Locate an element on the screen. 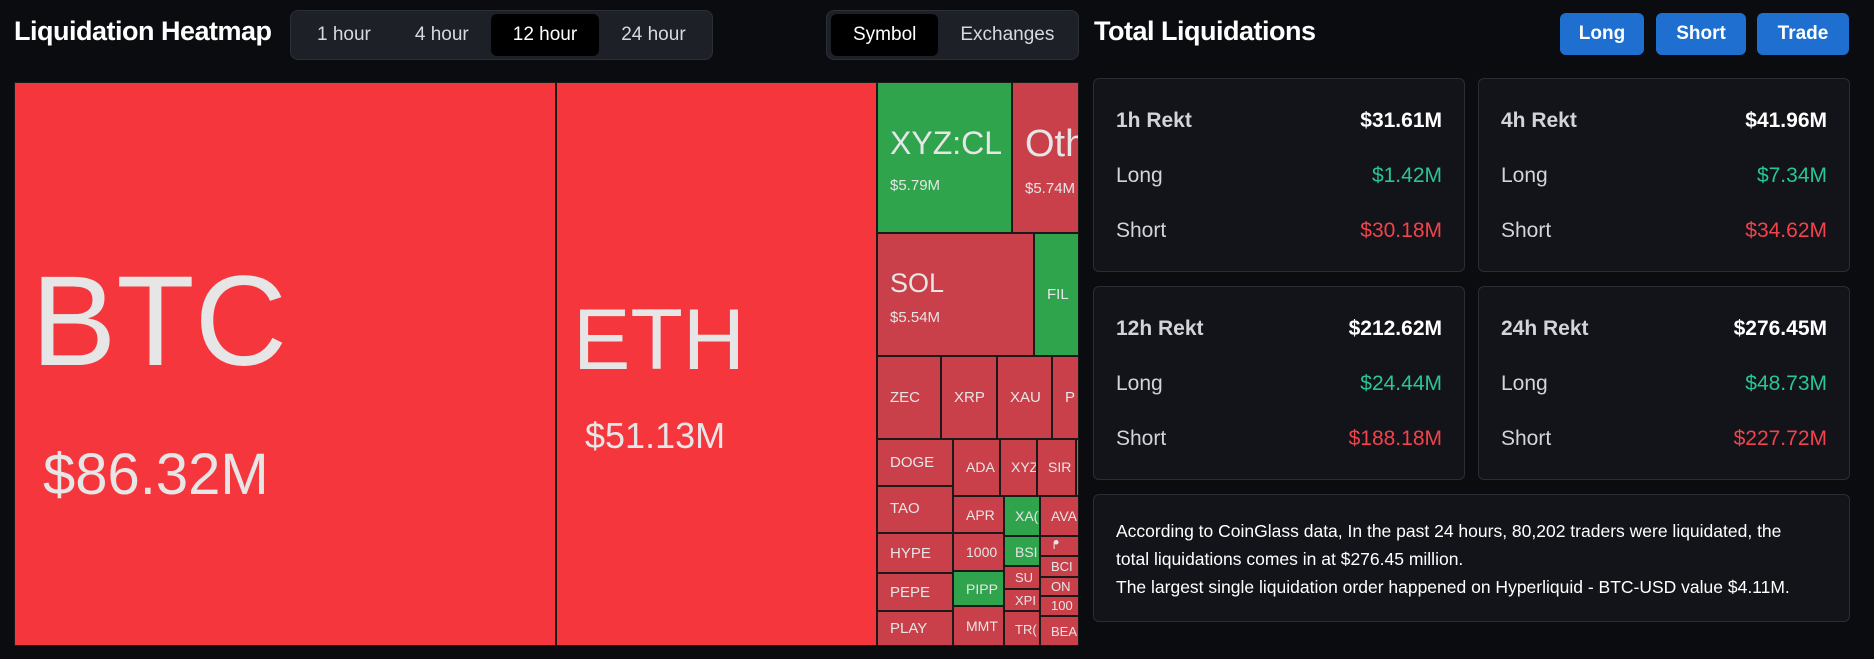 Image resolution: width=1874 pixels, height=659 pixels. tile-fil: FIL is located at coordinates (1056, 294).